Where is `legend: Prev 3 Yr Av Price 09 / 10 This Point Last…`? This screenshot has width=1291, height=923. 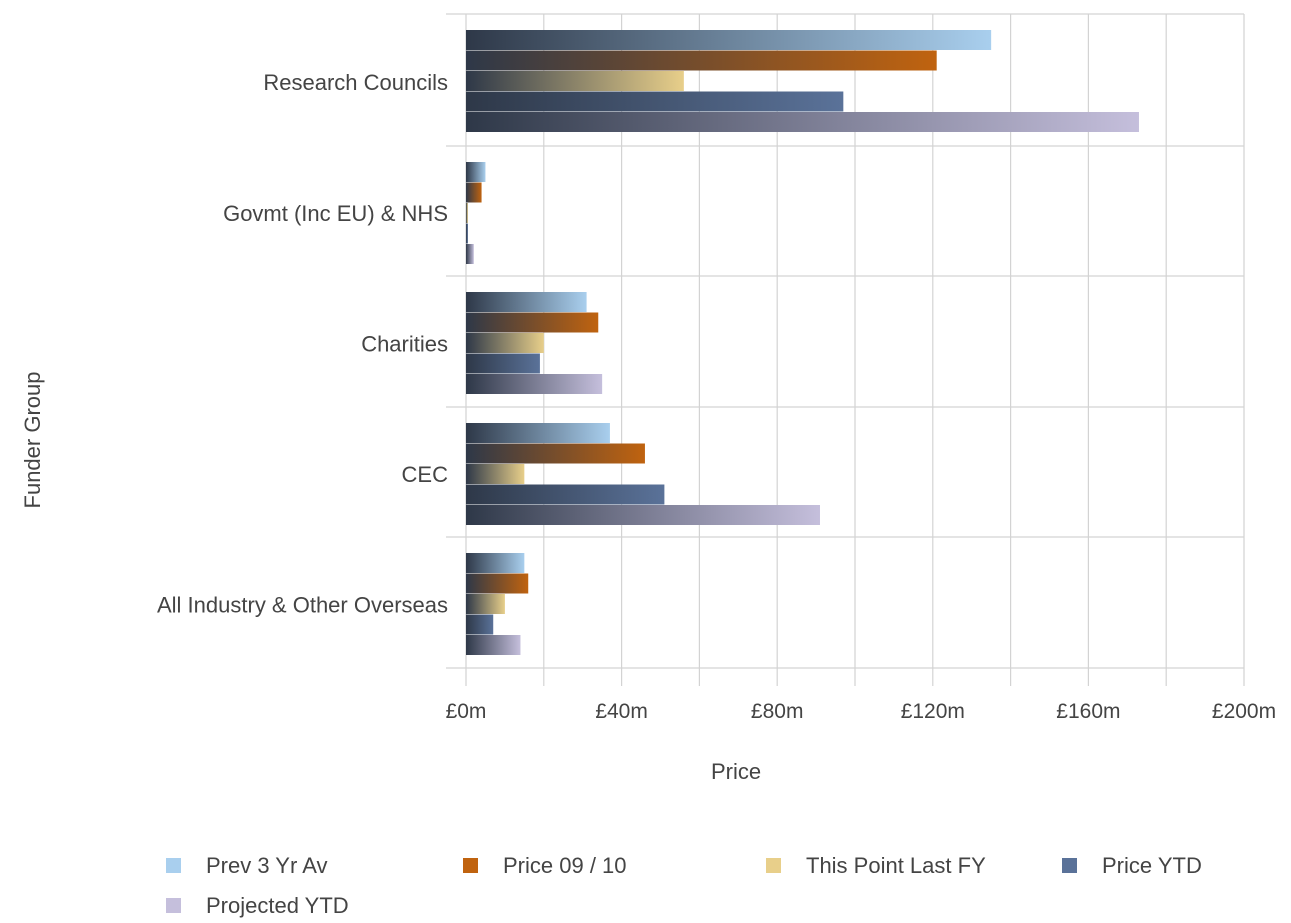 legend: Prev 3 Yr Av Price 09 / 10 This Point Last… is located at coordinates (684, 885).